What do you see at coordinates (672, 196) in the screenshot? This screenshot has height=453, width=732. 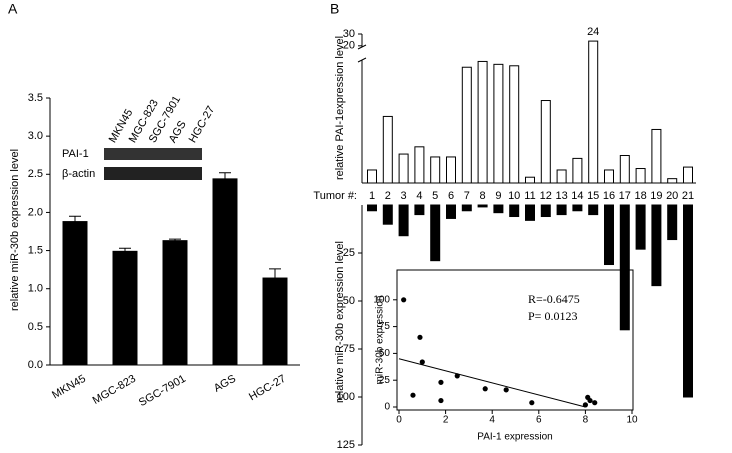 I see `x-tick-label: 20` at bounding box center [672, 196].